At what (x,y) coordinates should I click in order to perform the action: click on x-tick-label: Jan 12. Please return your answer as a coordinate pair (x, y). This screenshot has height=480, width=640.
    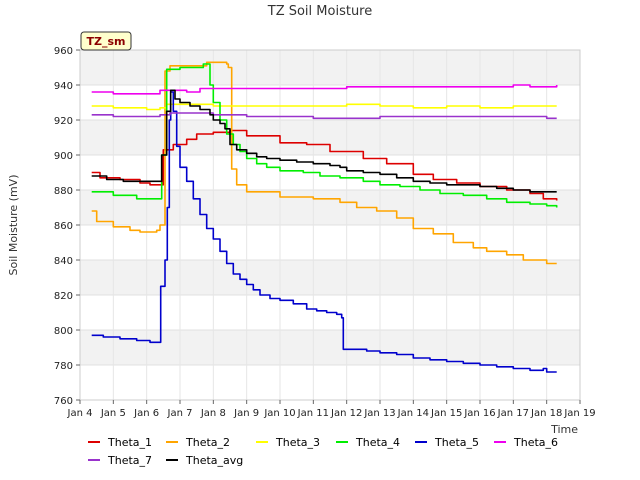
    Looking at the image, I should click on (346, 413).